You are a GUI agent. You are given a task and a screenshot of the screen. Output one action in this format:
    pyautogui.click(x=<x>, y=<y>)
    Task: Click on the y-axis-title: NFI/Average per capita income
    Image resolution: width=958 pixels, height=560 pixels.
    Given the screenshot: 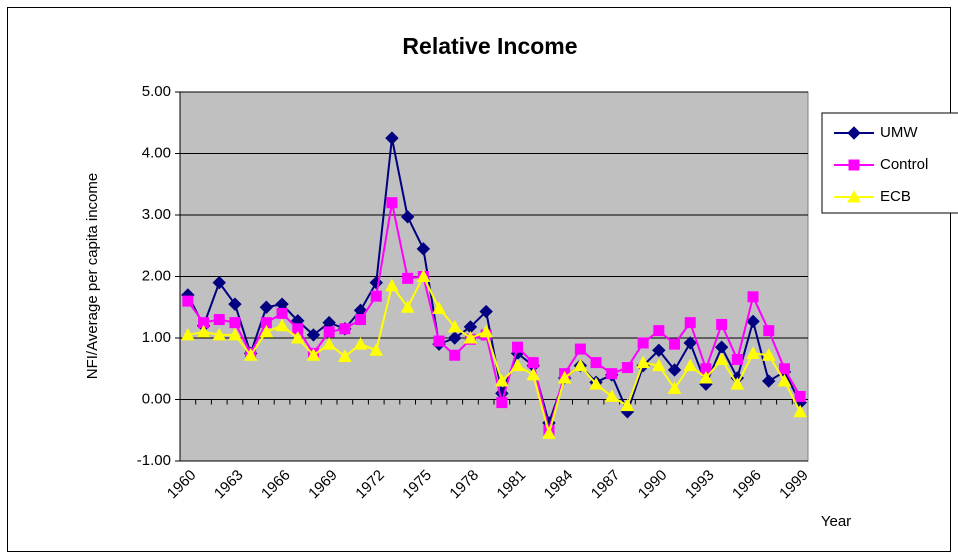 What is the action you would take?
    pyautogui.click(x=92, y=276)
    